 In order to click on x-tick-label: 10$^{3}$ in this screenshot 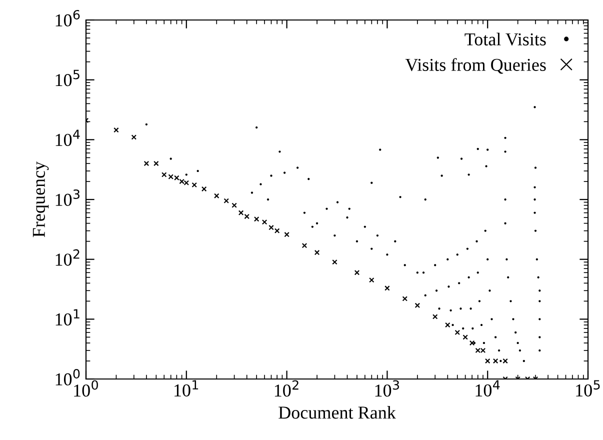, I will do `click(387, 388)`.